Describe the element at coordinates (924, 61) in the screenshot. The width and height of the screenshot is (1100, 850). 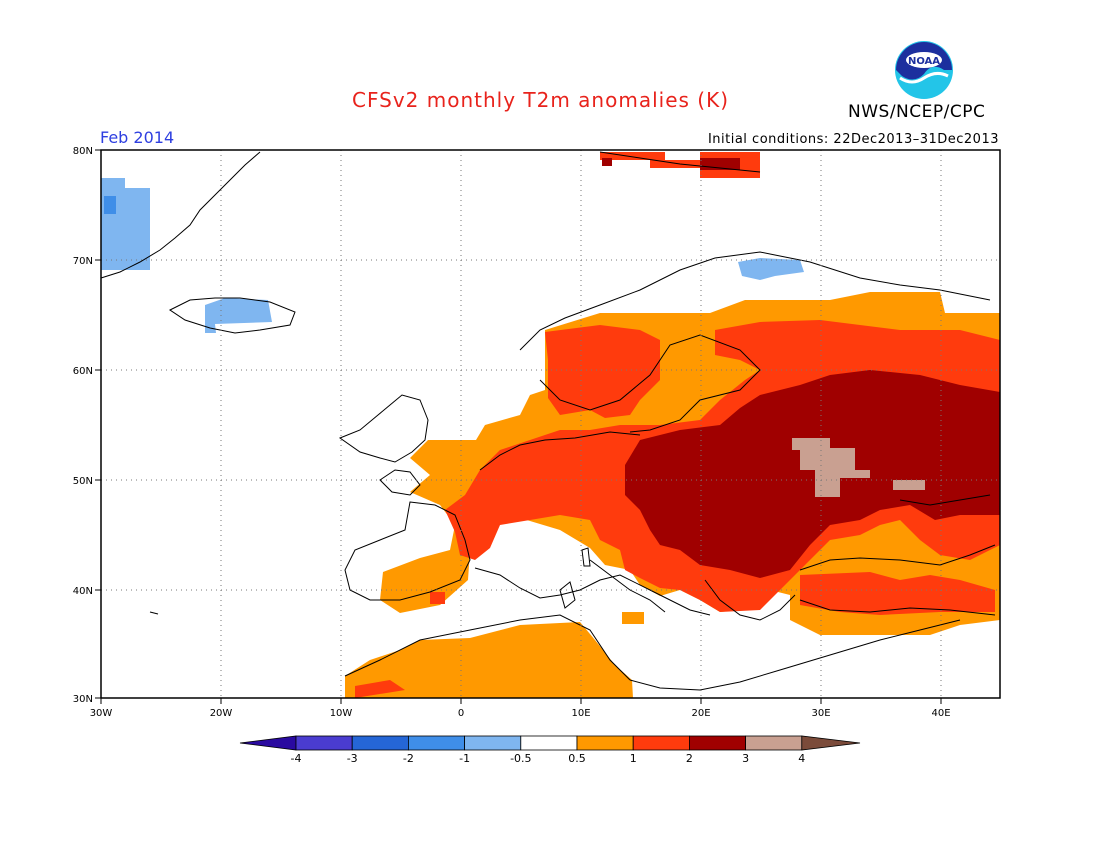
I see `svg-text: NOAA` at that location.